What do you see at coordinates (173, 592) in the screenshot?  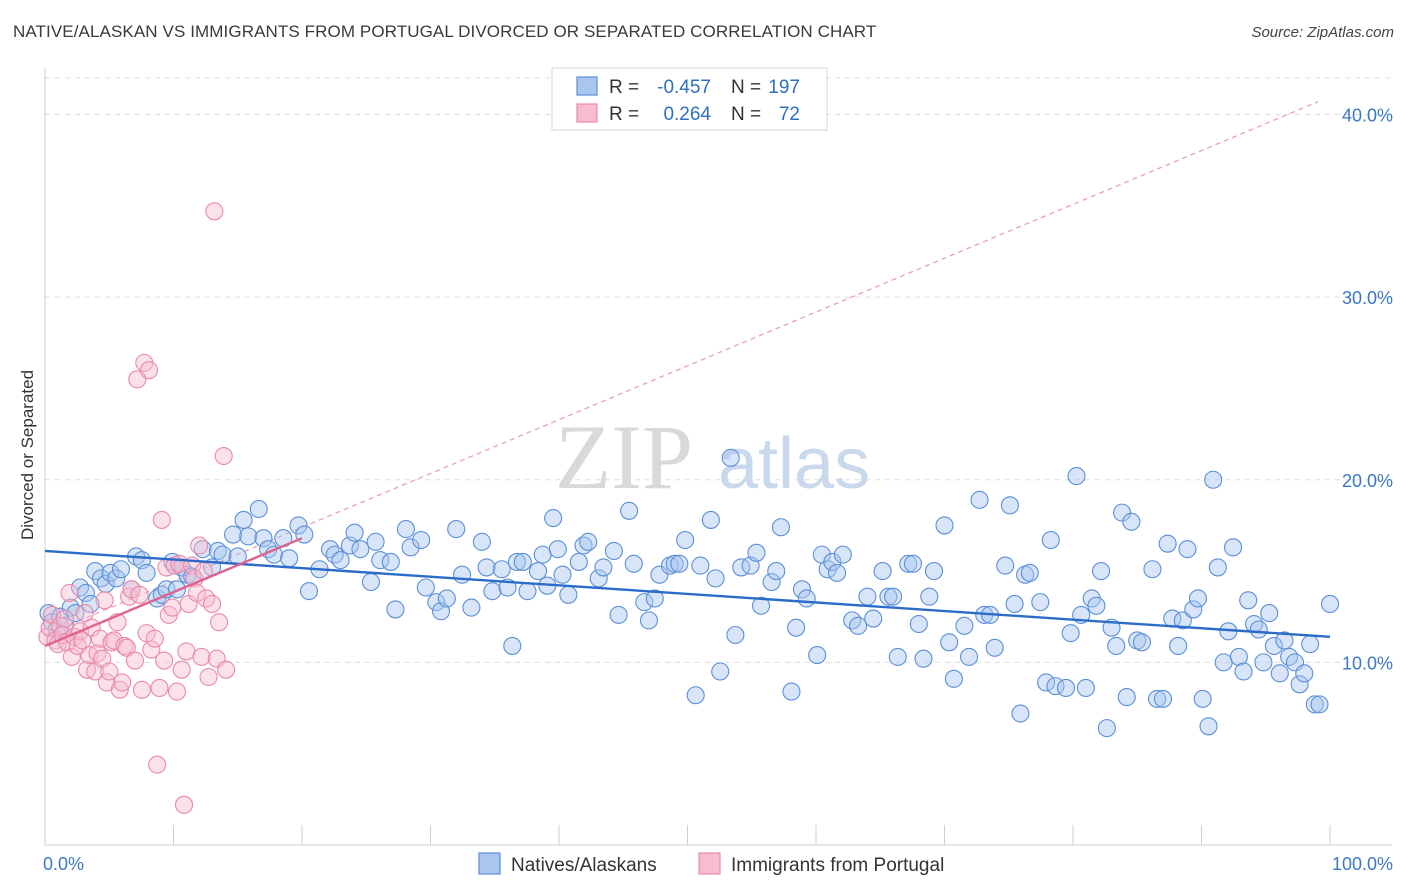 I see `trend-line-immigrants-portugal` at bounding box center [173, 592].